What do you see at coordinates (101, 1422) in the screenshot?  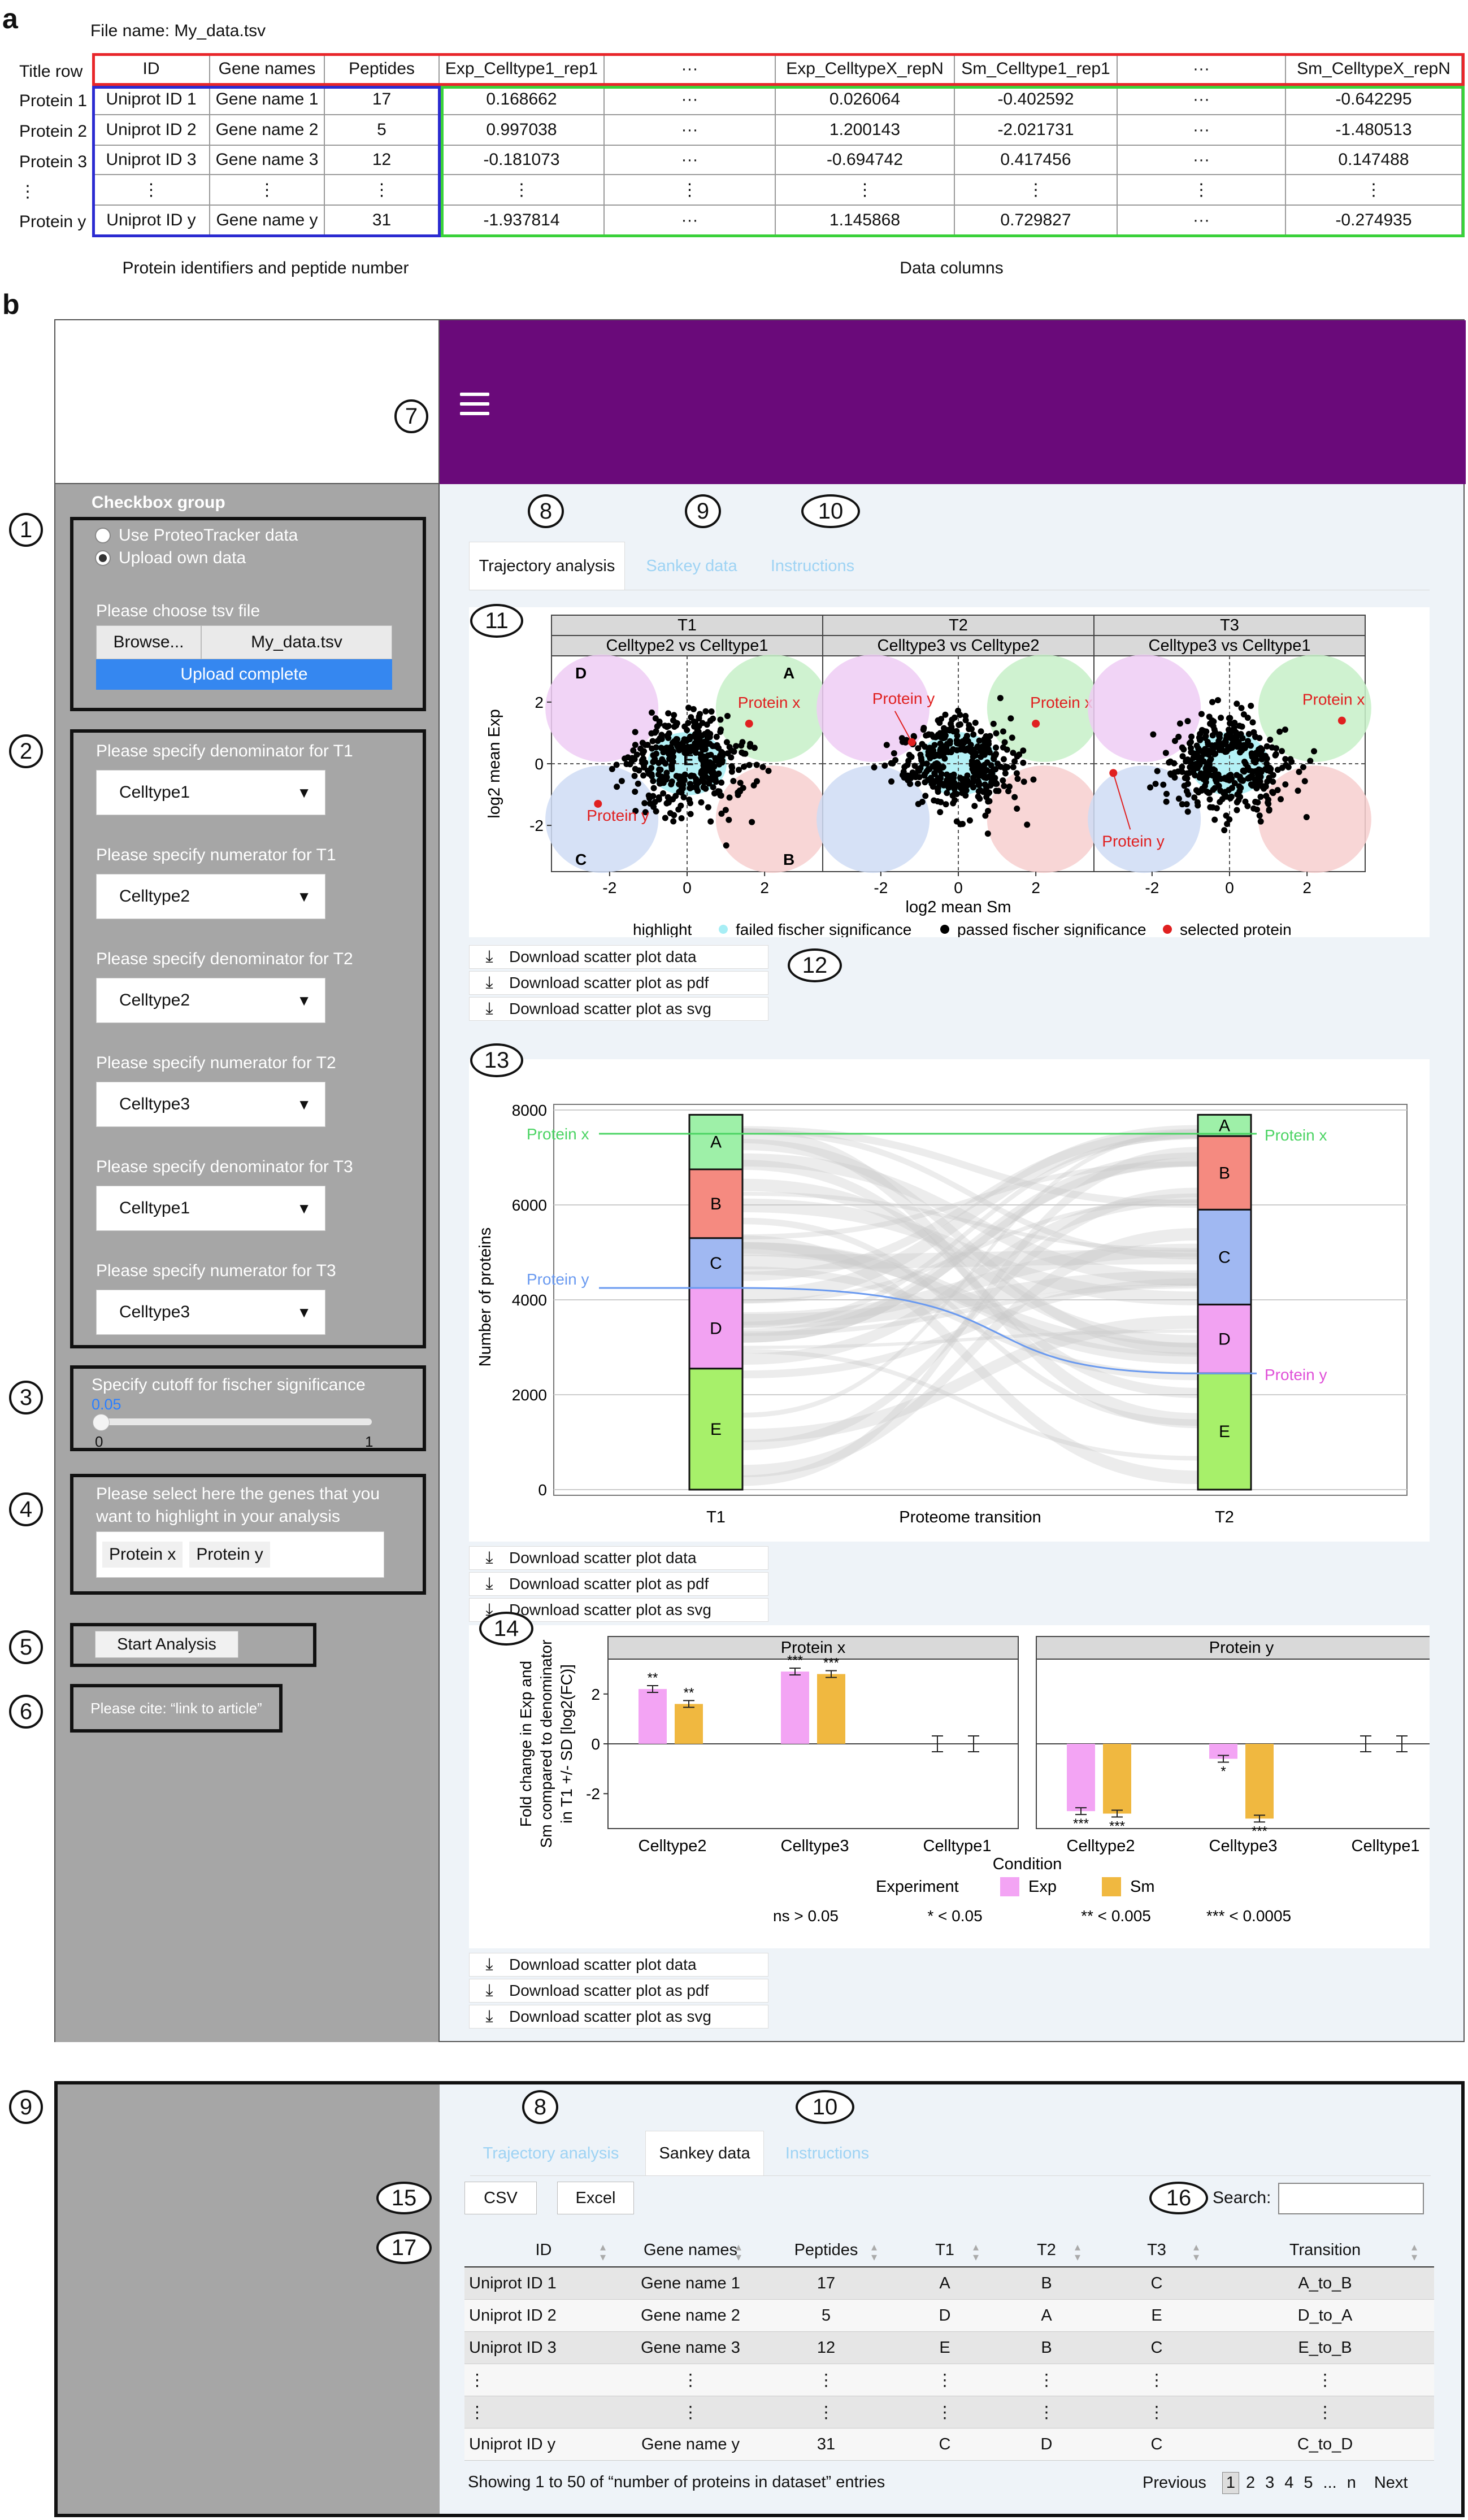 I see `cutoff-slider-handle` at bounding box center [101, 1422].